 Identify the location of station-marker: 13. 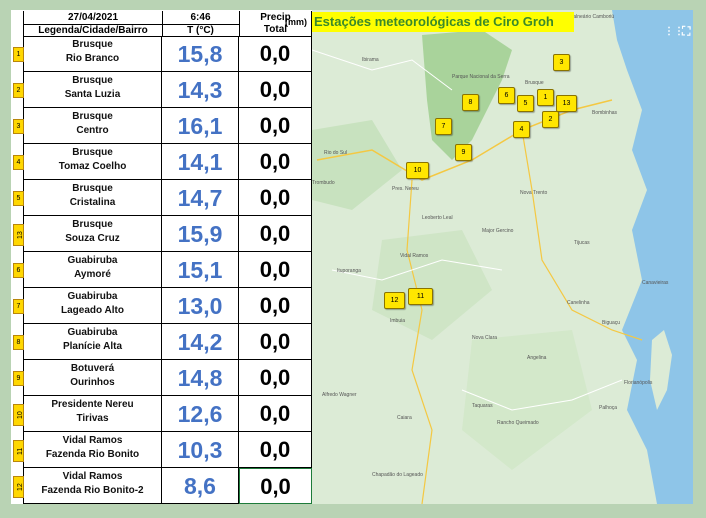
(566, 103).